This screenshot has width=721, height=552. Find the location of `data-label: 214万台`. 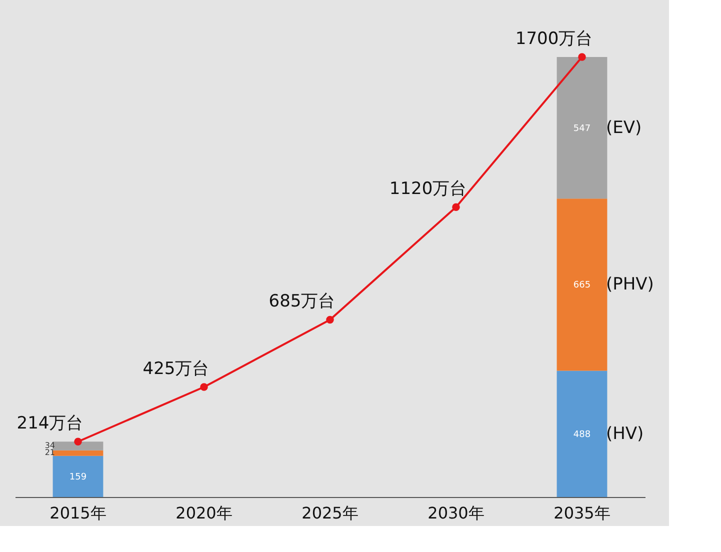

data-label: 214万台 is located at coordinates (50, 424).